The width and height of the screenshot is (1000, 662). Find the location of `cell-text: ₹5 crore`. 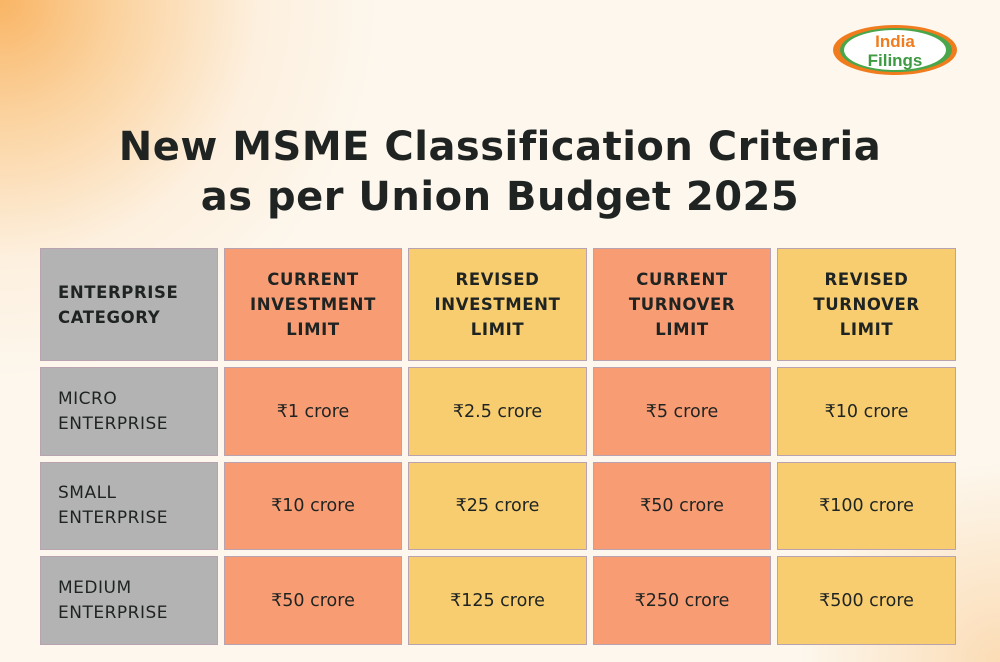

cell-text: ₹5 crore is located at coordinates (682, 411).